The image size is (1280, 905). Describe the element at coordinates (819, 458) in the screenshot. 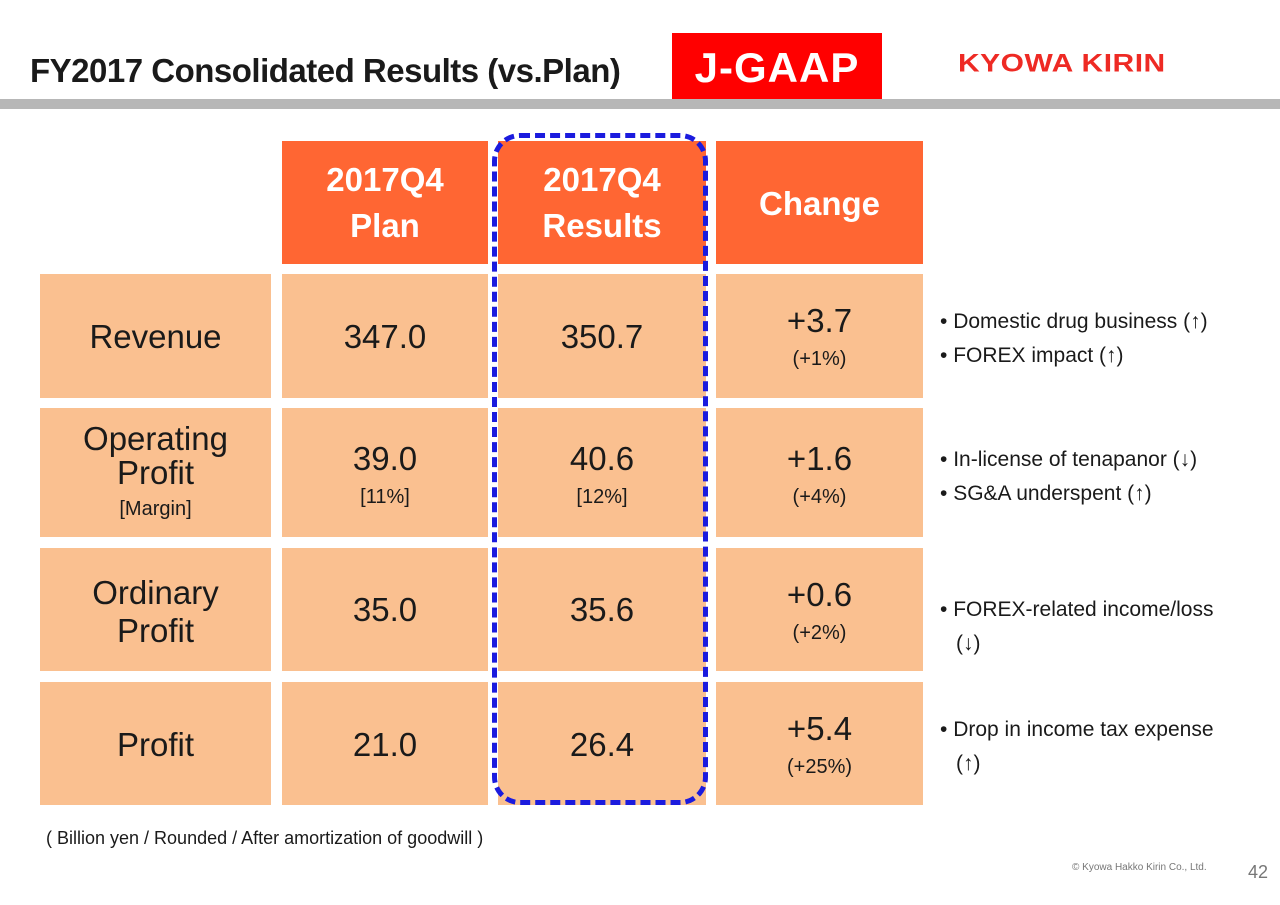

I see `change-value: +1.6` at that location.